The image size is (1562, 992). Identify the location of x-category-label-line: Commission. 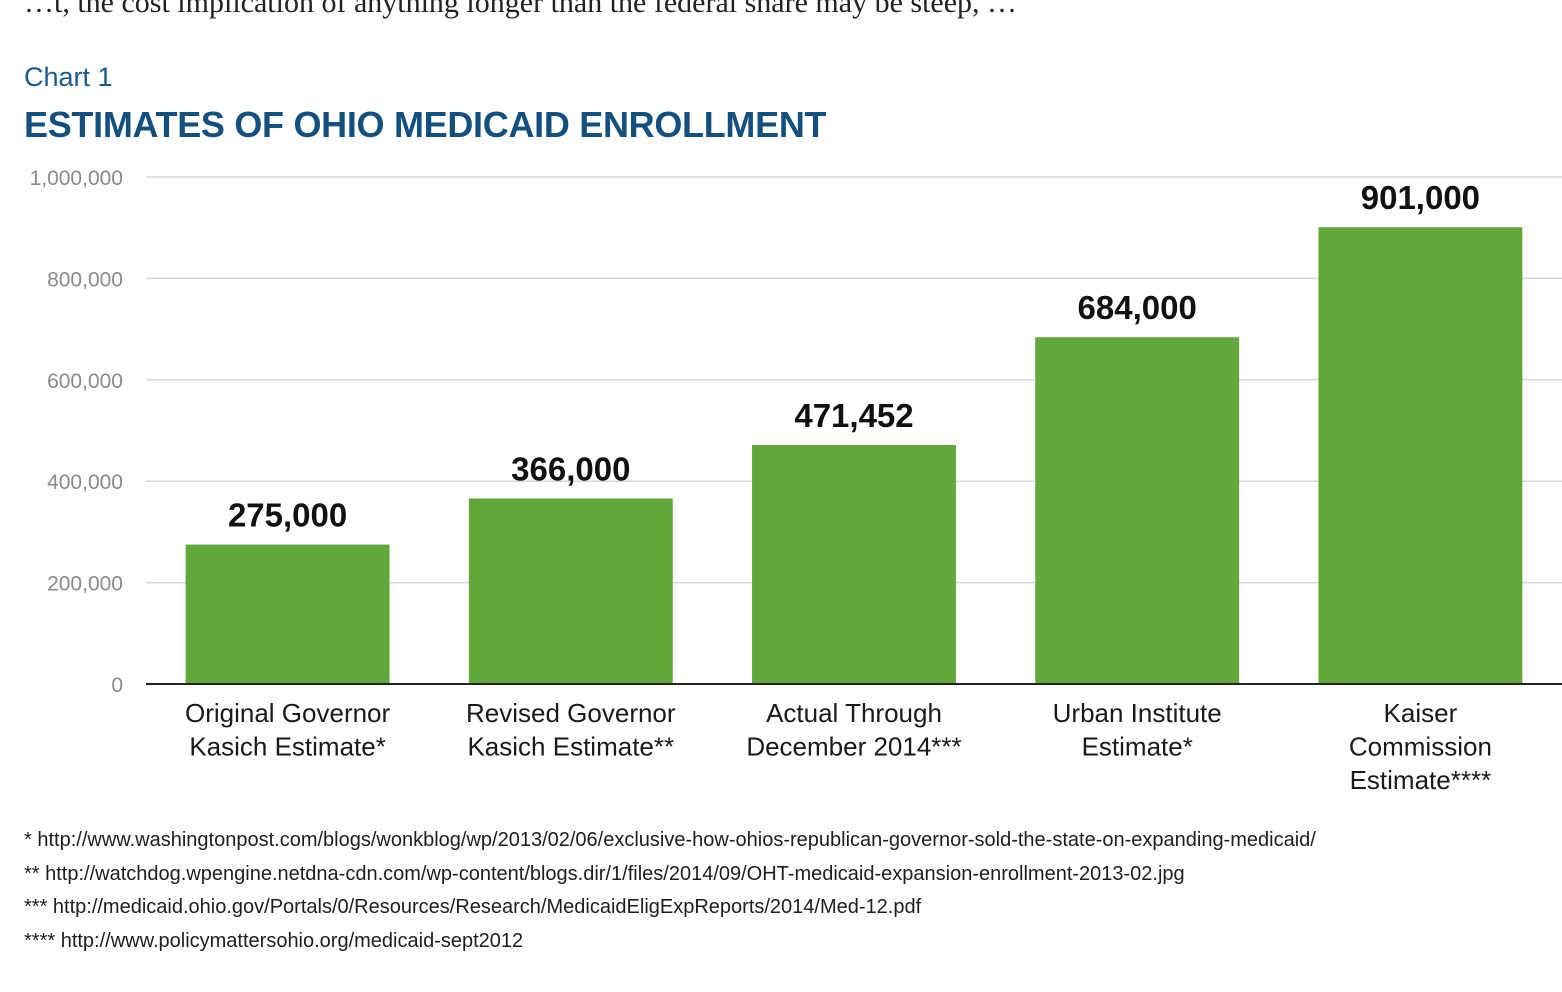
(1420, 747).